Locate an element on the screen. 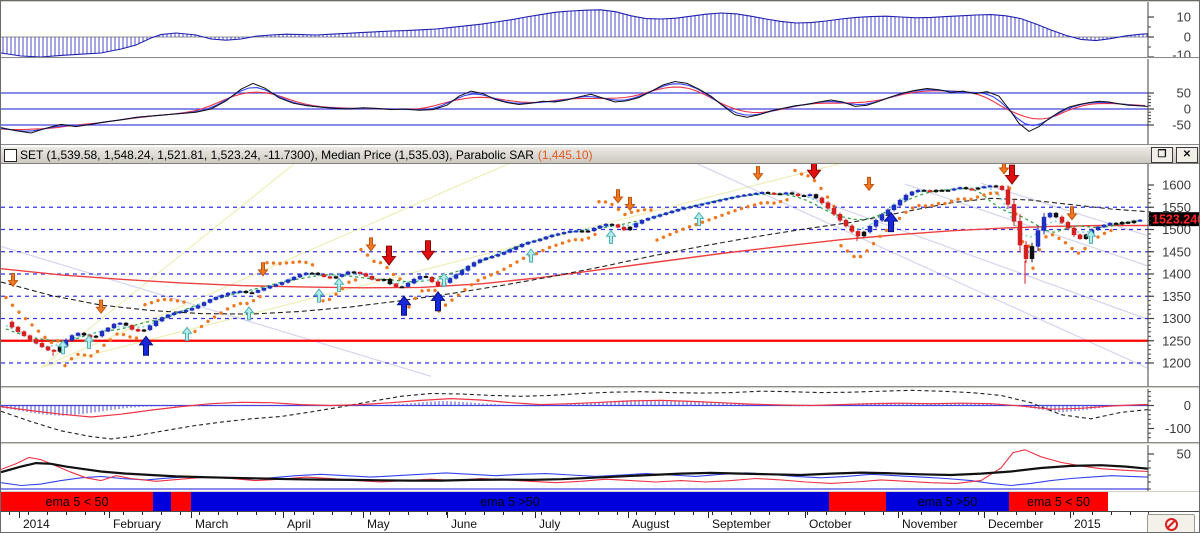  mid-line is located at coordinates (573, 107).